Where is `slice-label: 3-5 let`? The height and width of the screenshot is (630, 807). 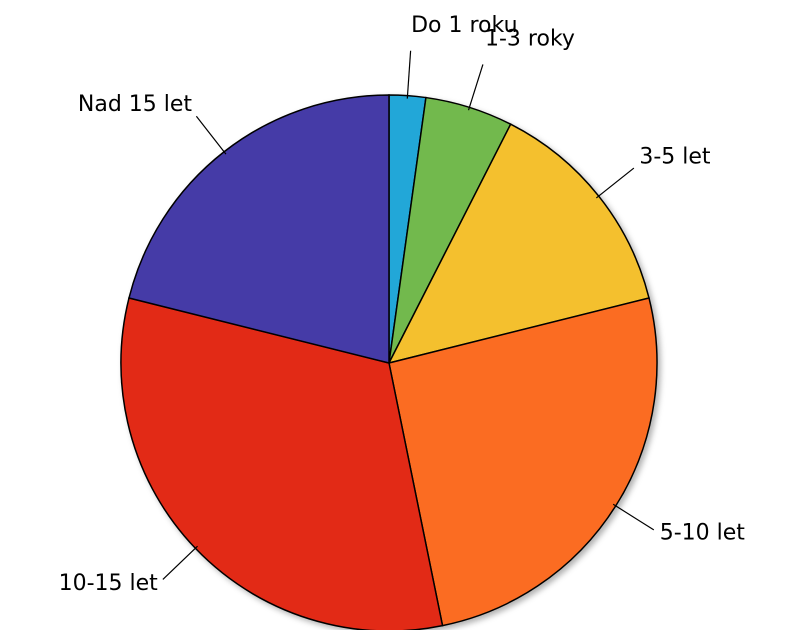
slice-label: 3-5 let is located at coordinates (675, 157).